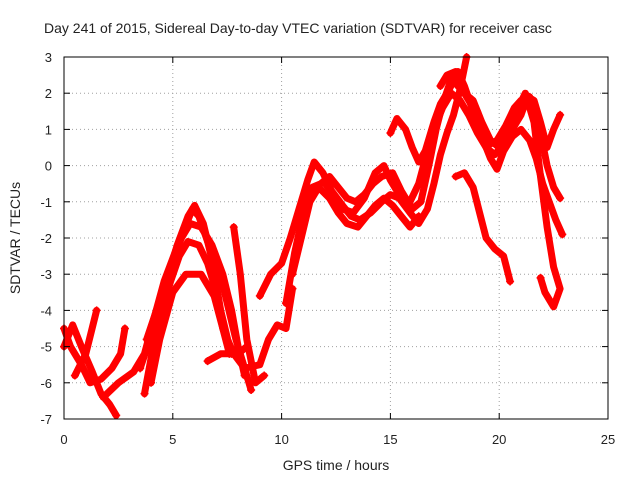 This screenshot has height=480, width=640. Describe the element at coordinates (172, 439) in the screenshot. I see `x-tick-label: 5` at that location.